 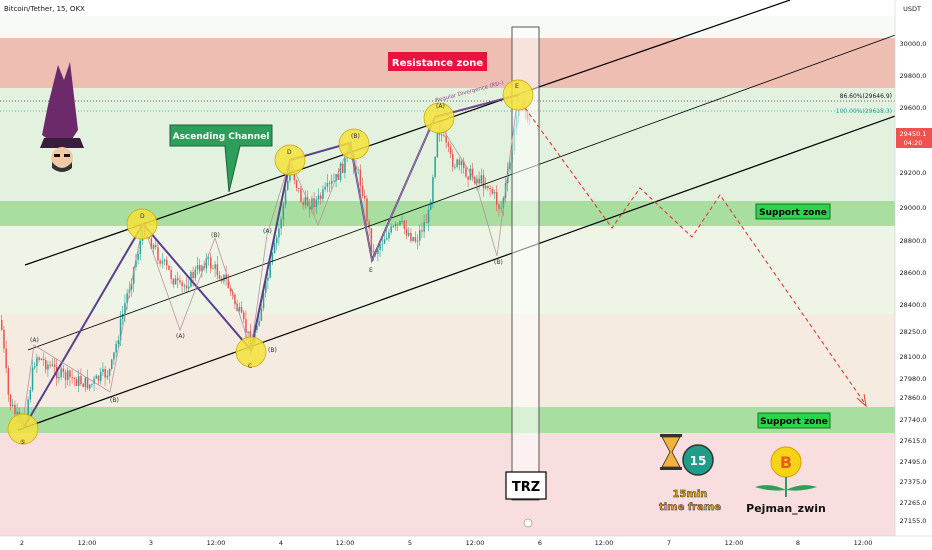 What do you see at coordinates (62, 167) in the screenshot?
I see `avatar-beard` at bounding box center [62, 167].